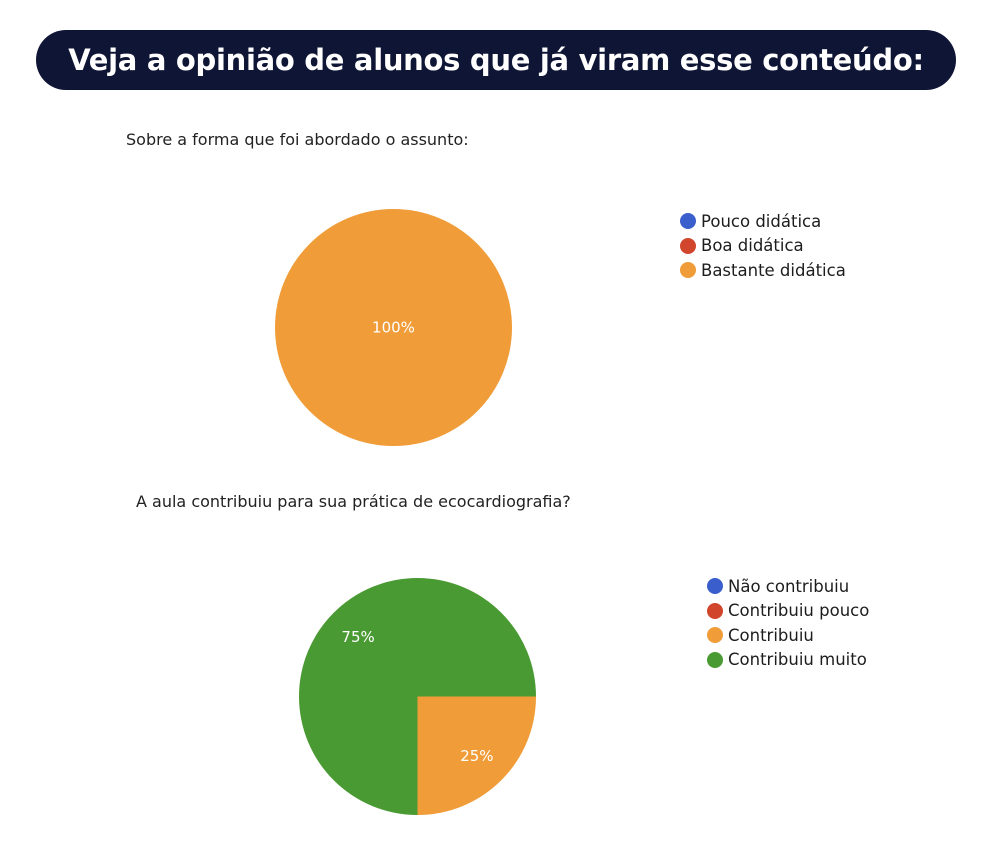  I want to click on legend-item: Boa didática, so click(763, 246).